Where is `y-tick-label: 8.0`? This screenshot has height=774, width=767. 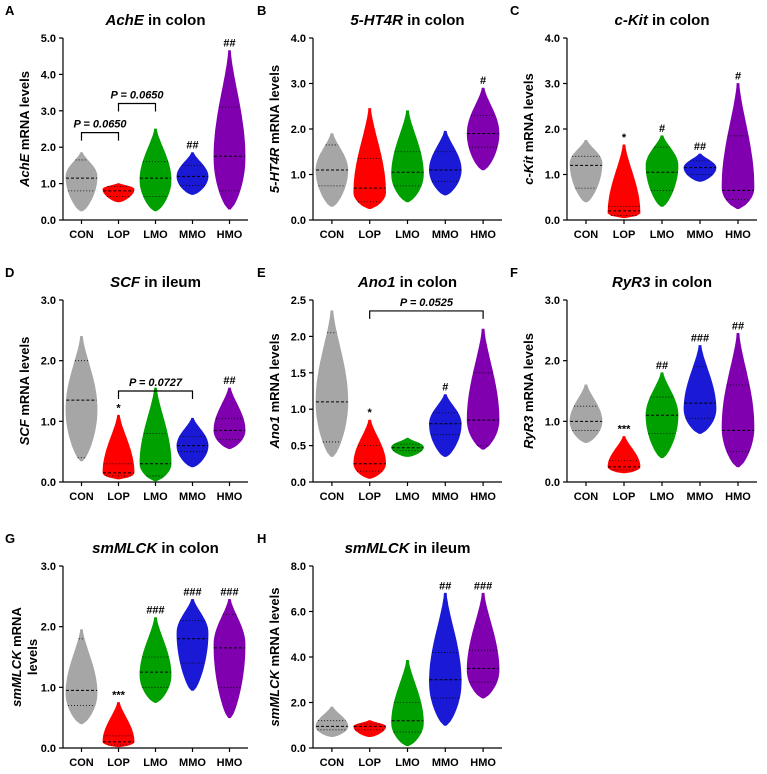
y-tick-label: 8.0 is located at coordinates (298, 567).